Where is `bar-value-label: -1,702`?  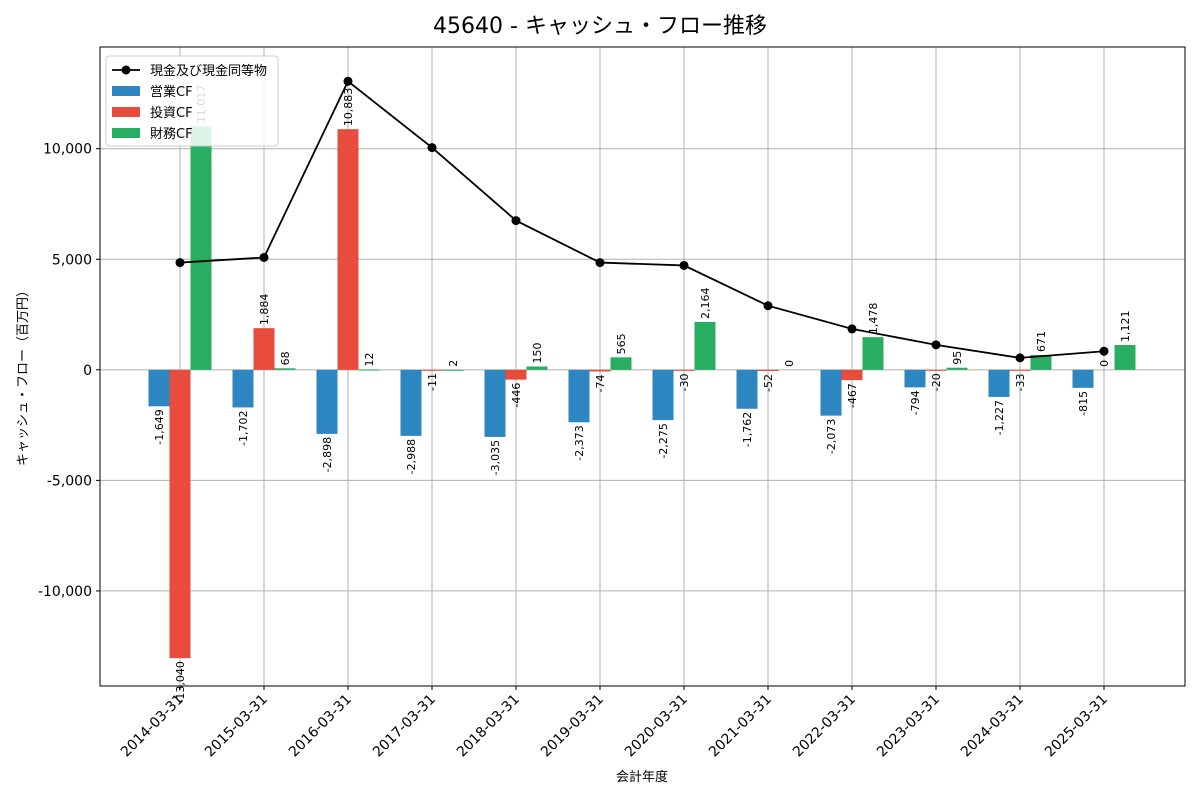
bar-value-label: -1,702 is located at coordinates (243, 427).